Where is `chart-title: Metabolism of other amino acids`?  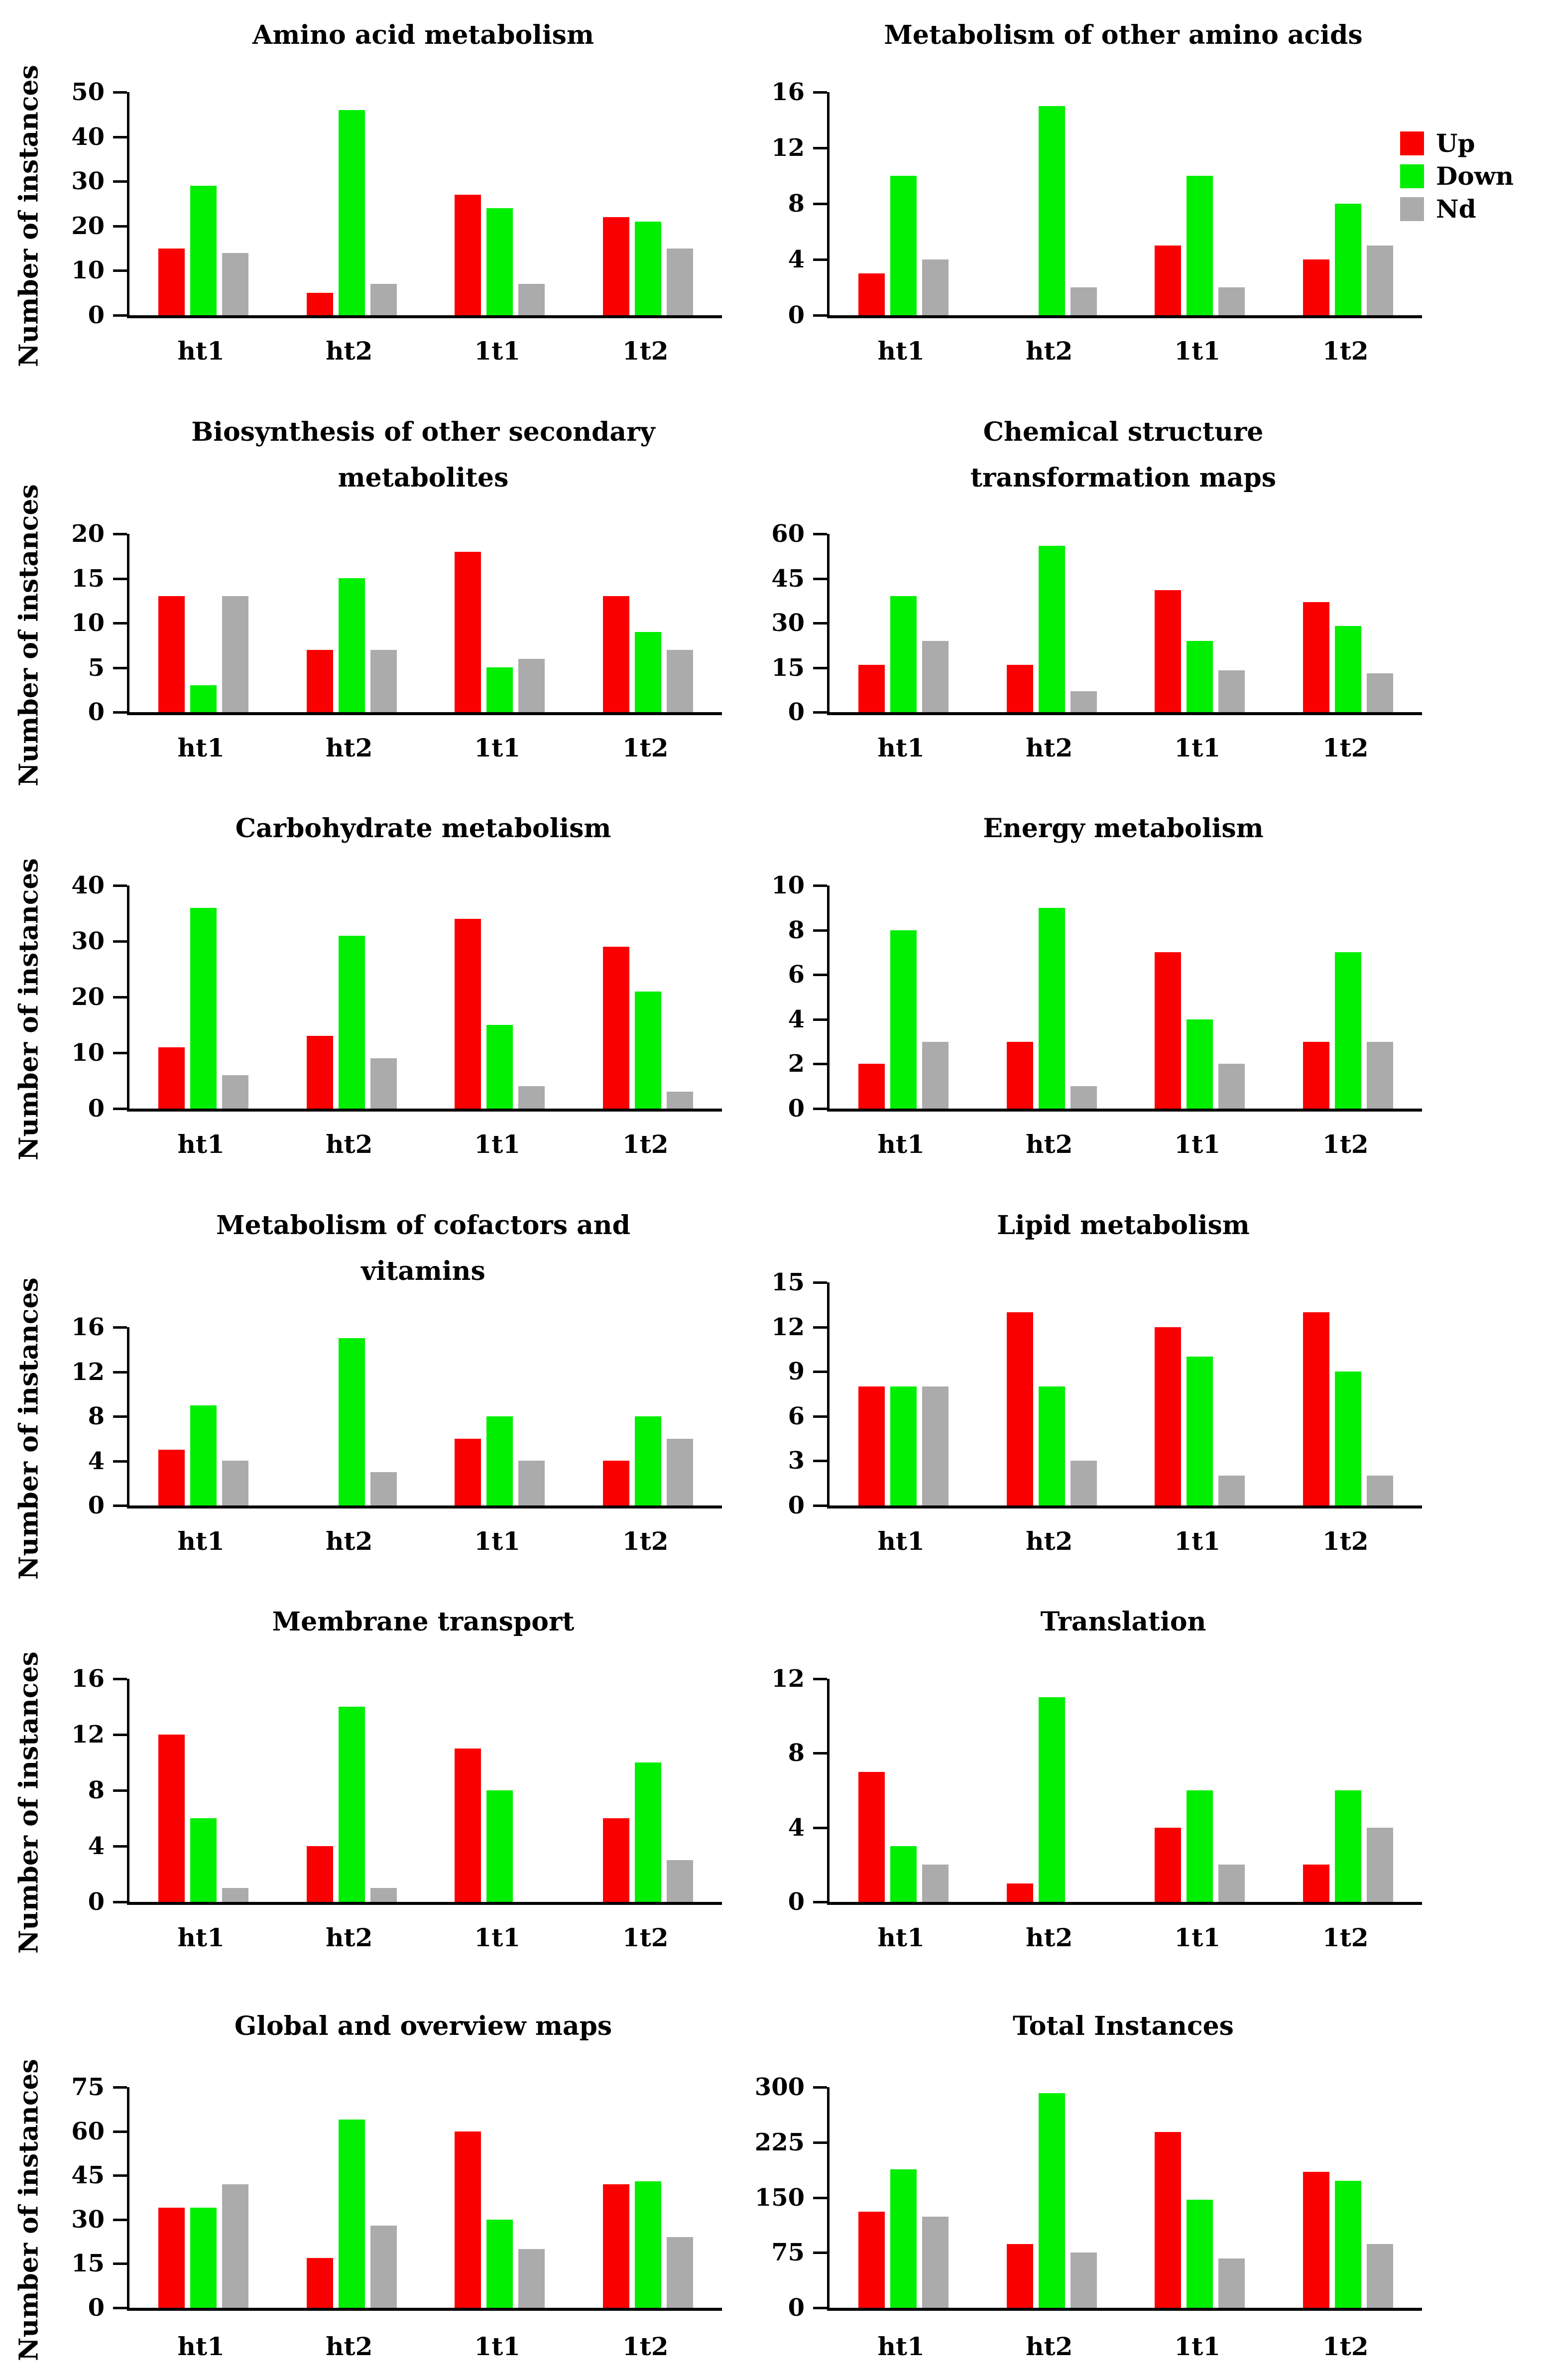
chart-title: Metabolism of other amino acids is located at coordinates (1123, 35).